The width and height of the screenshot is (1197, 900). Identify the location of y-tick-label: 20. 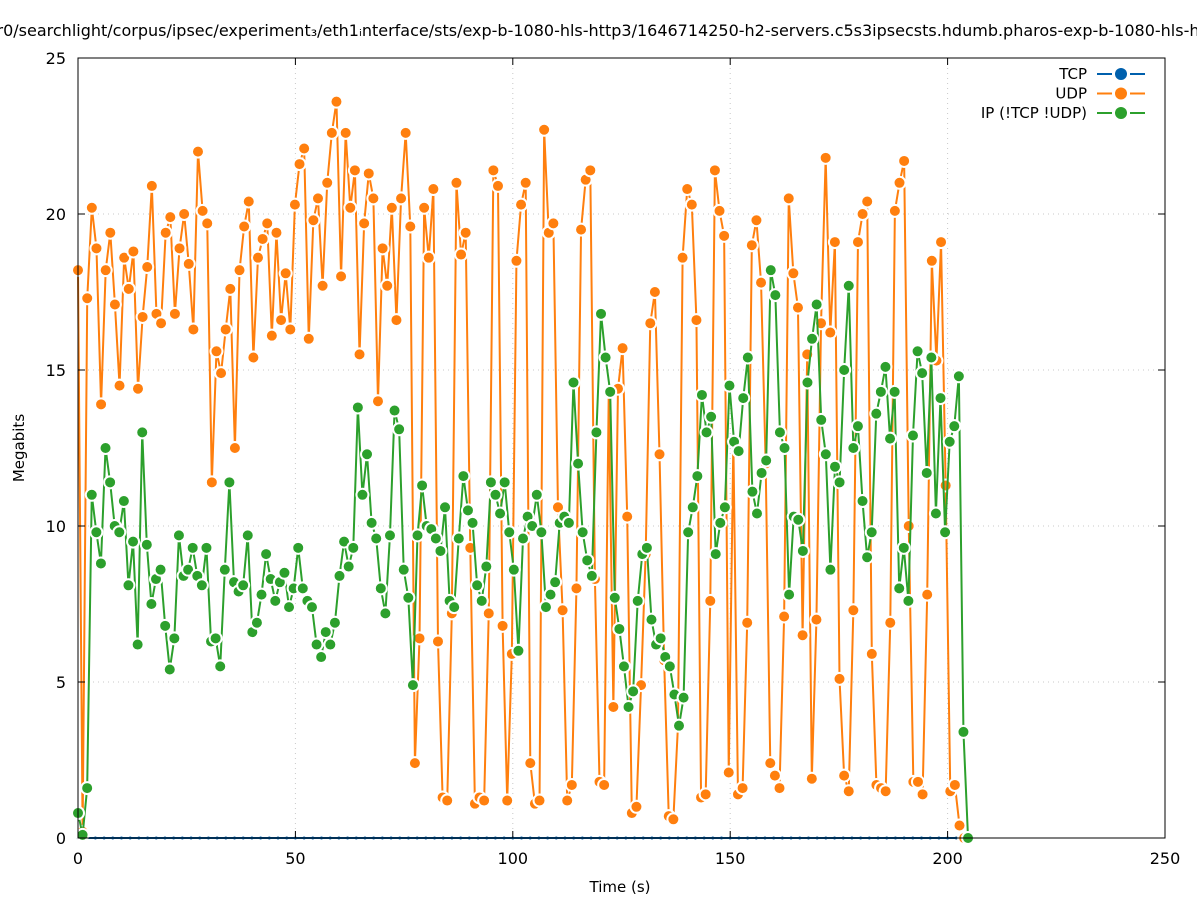
(56, 214).